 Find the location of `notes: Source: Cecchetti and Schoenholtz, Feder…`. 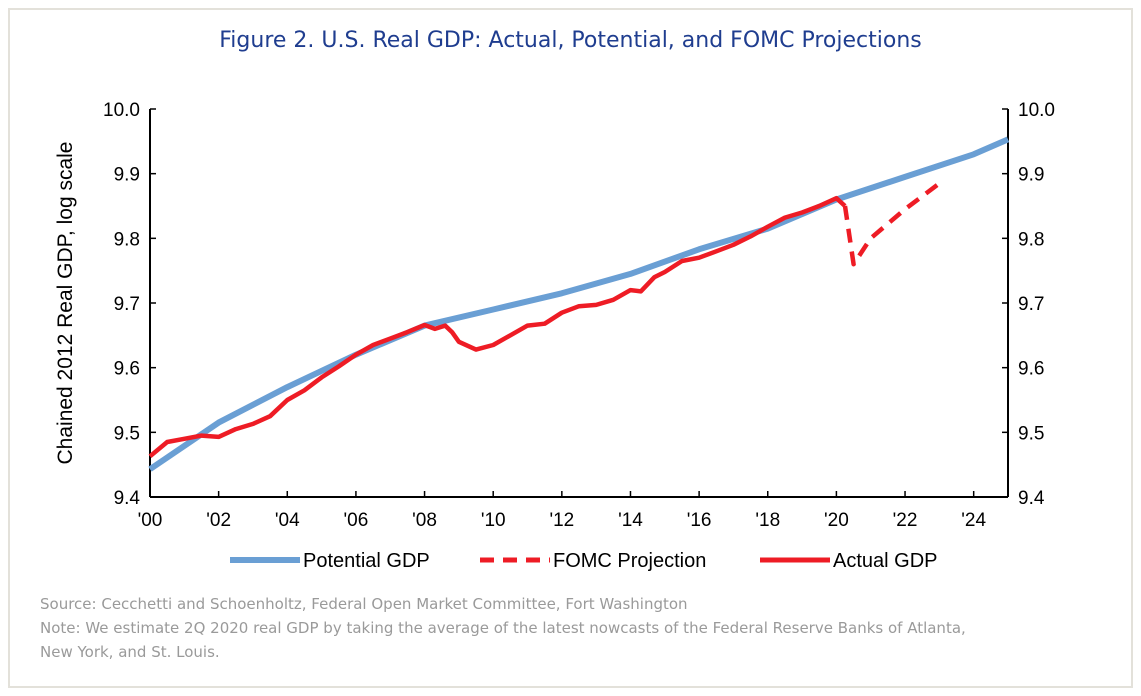

notes: Source: Cecchetti and Schoenholtz, Feder… is located at coordinates (503, 628).